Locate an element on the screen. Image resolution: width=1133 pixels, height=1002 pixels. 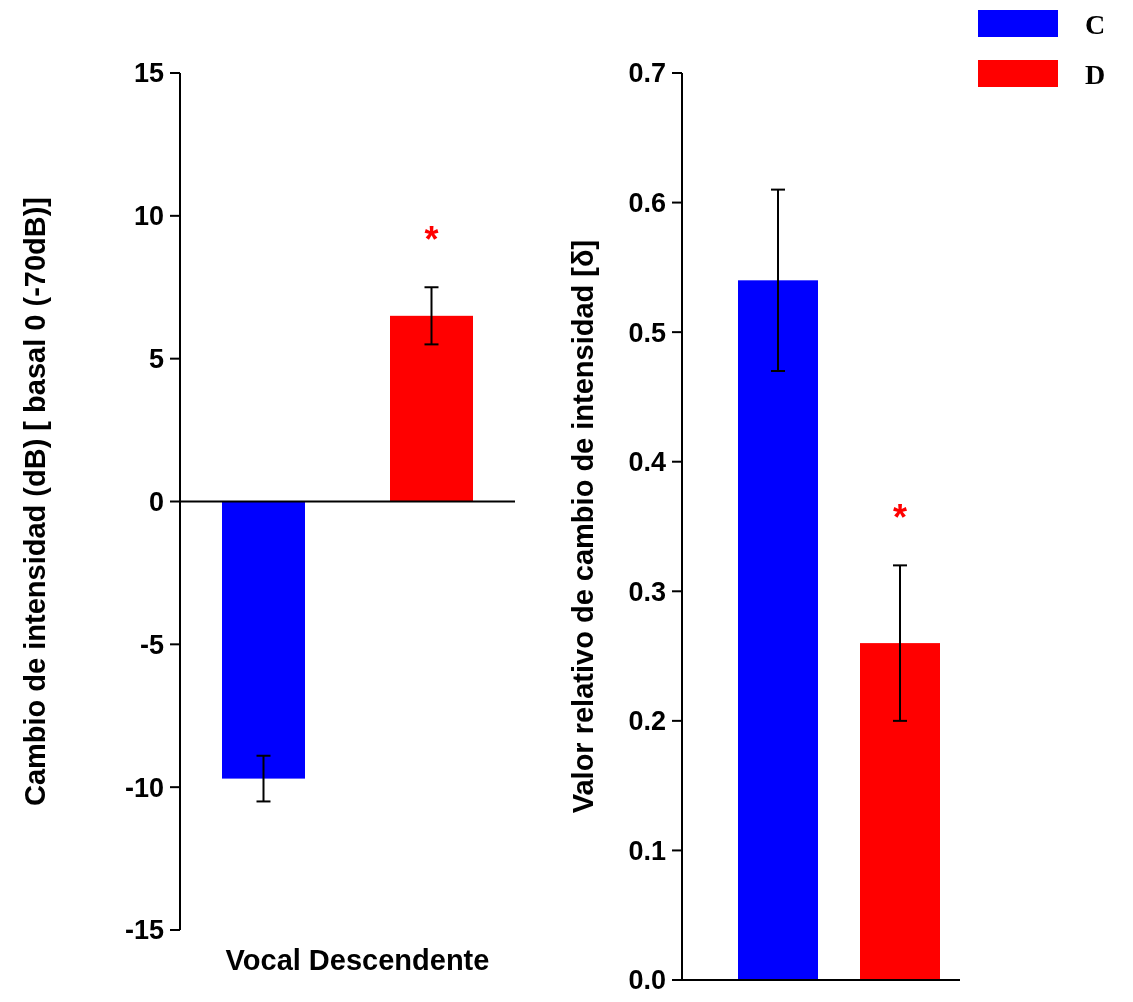
y-tick-label: 0.4 is located at coordinates (647, 462).